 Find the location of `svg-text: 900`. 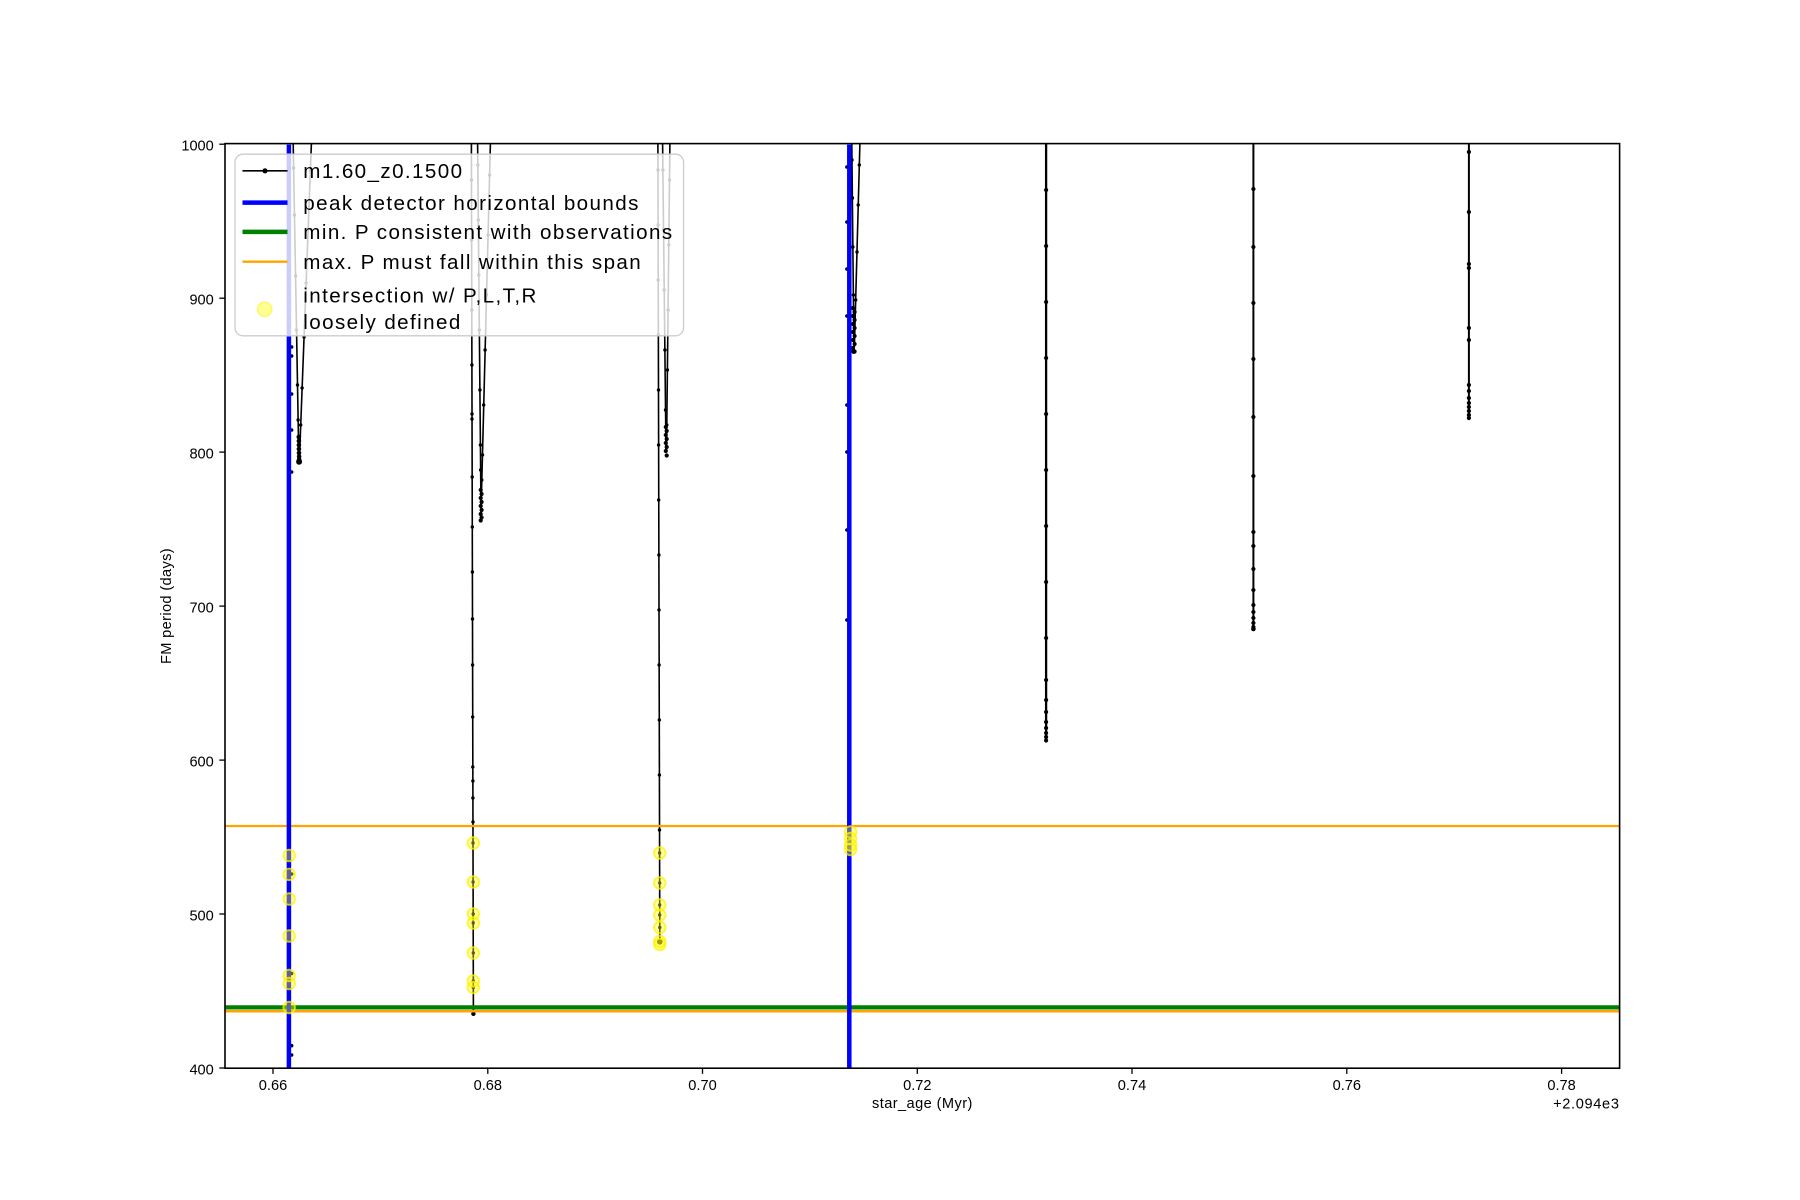

svg-text: 900 is located at coordinates (201, 301).